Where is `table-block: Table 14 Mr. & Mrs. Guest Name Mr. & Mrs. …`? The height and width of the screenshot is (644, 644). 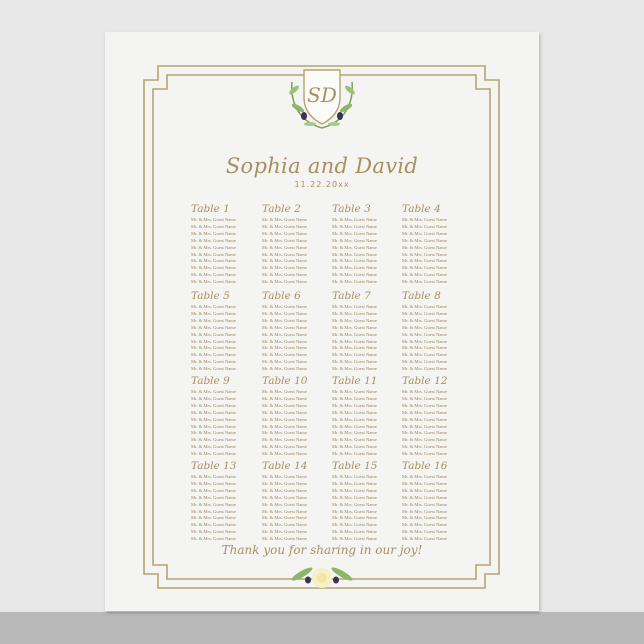 table-block: Table 14 Mr. & Mrs. Guest Name Mr. & Mrs. … is located at coordinates (295, 501).